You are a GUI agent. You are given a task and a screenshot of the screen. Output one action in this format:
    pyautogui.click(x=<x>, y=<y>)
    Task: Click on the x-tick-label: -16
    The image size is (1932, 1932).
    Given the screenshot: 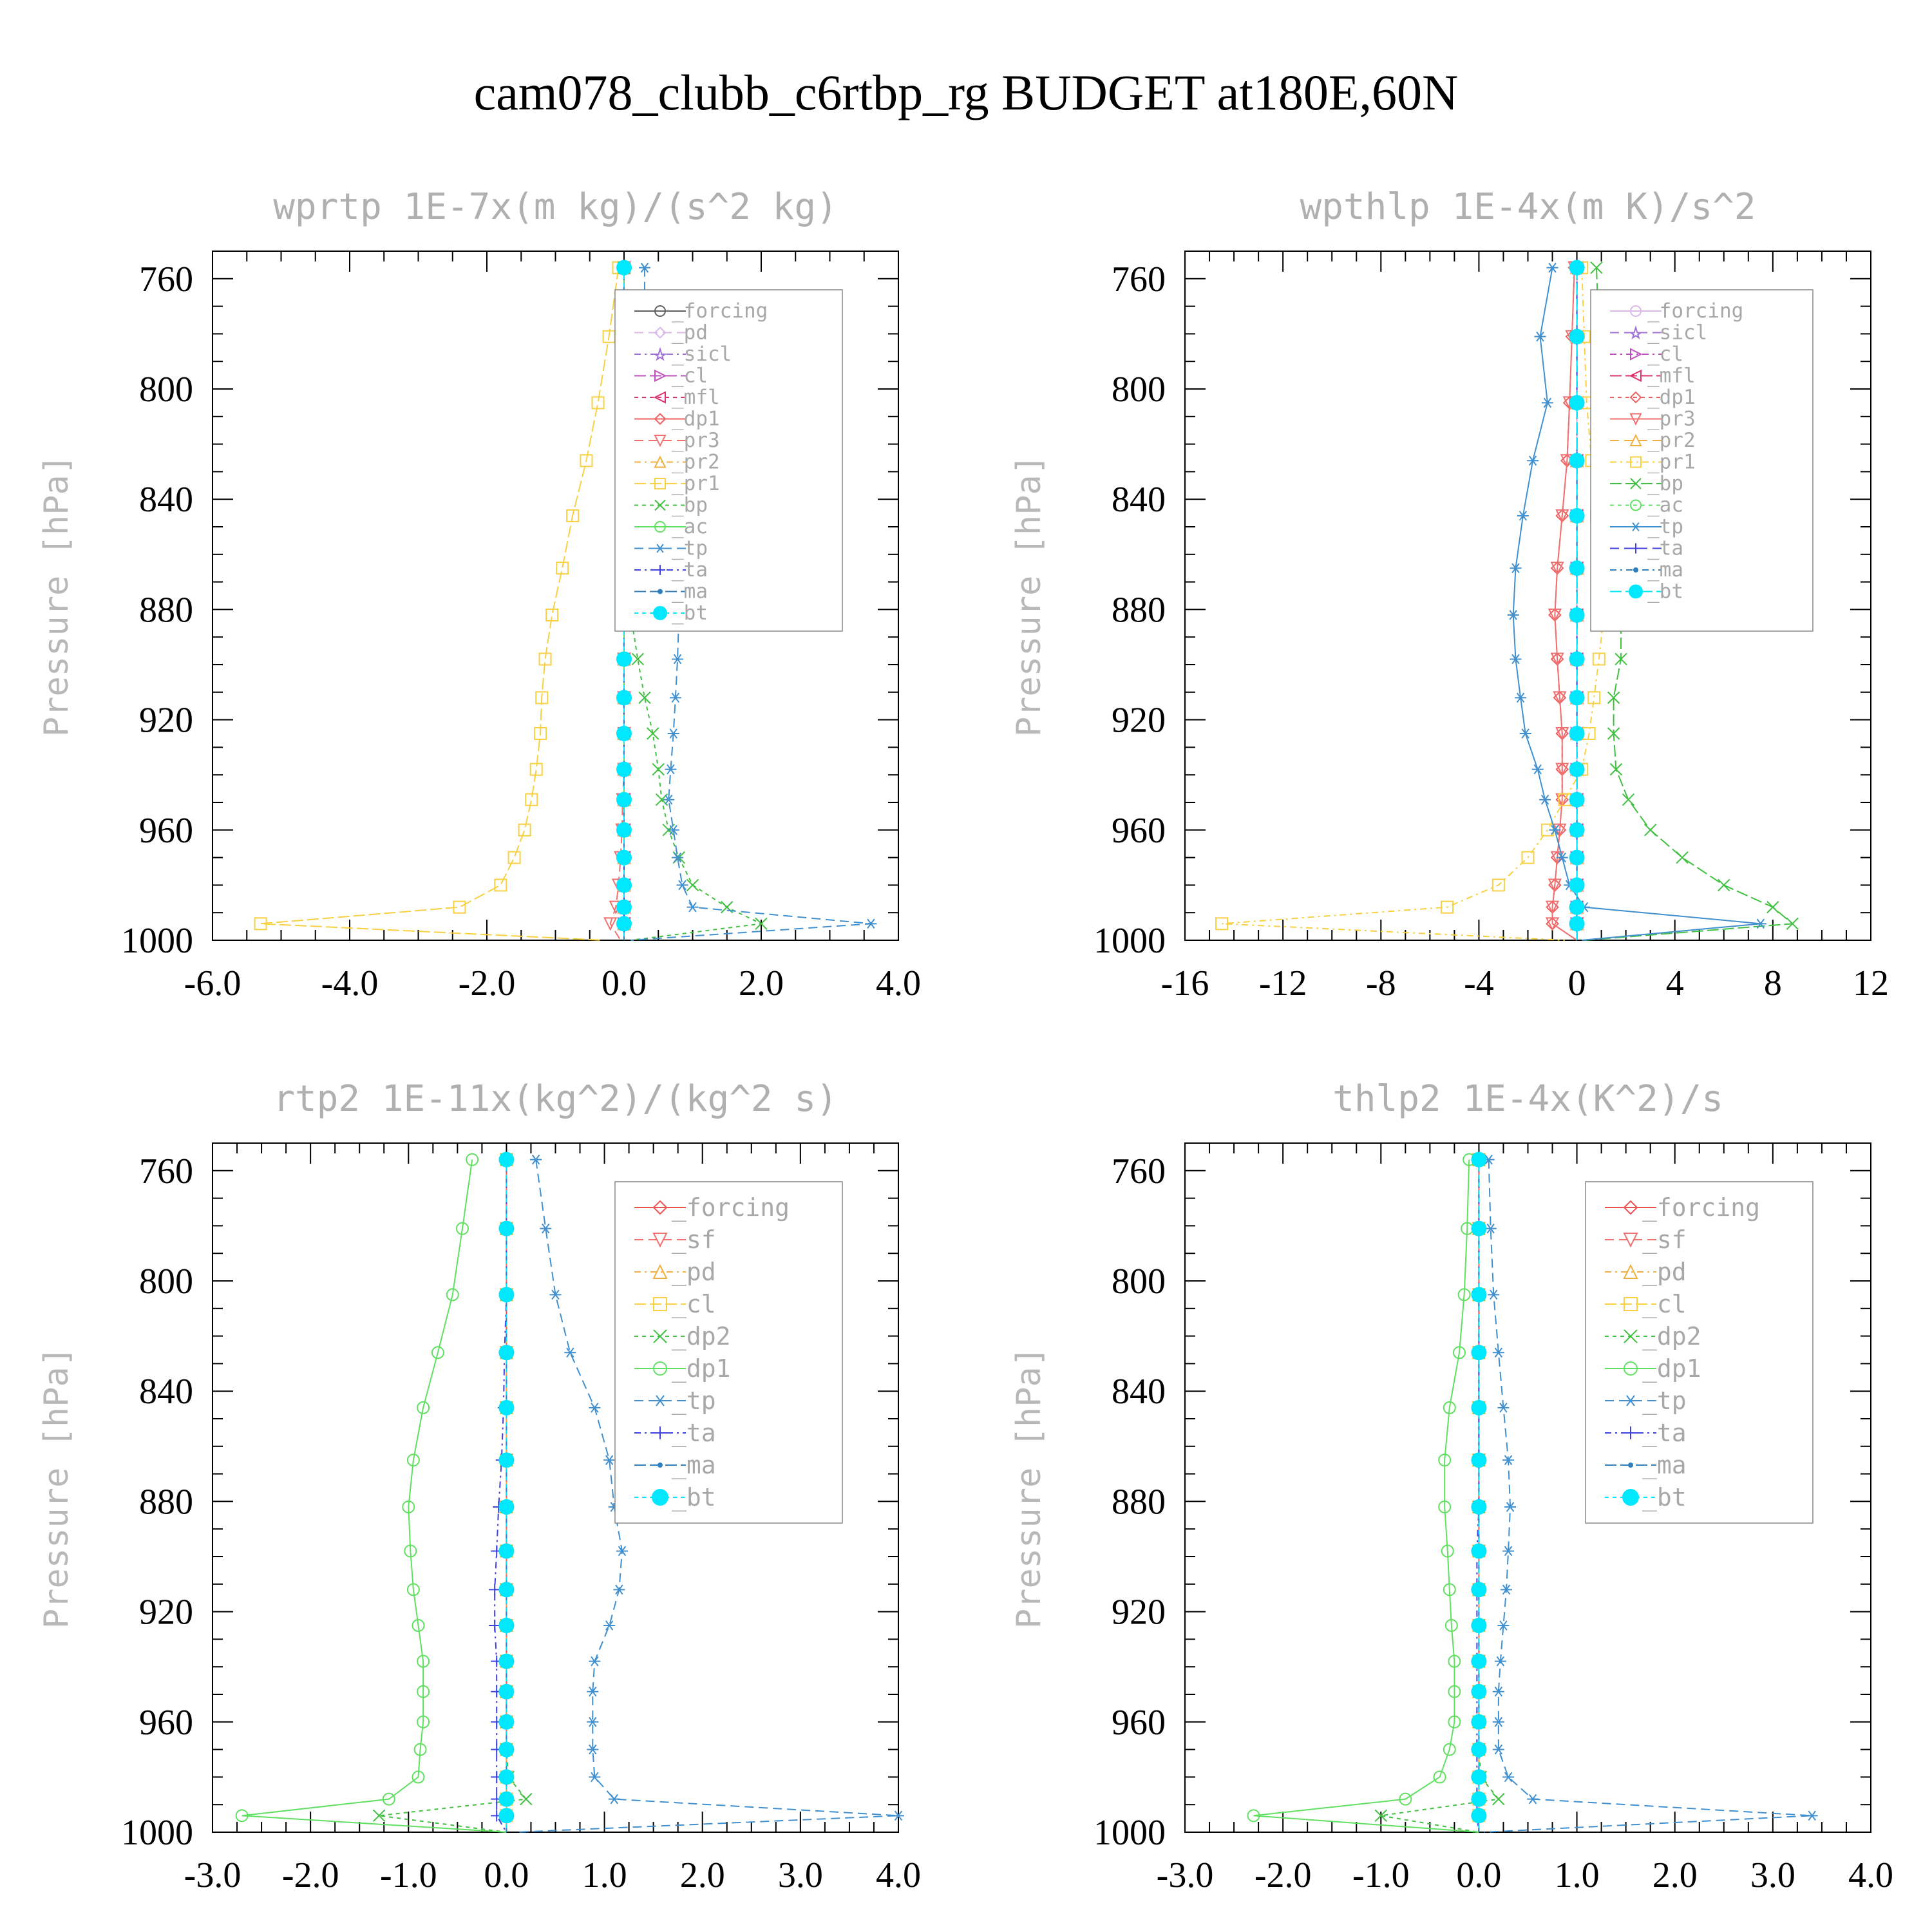 What is the action you would take?
    pyautogui.click(x=1185, y=983)
    